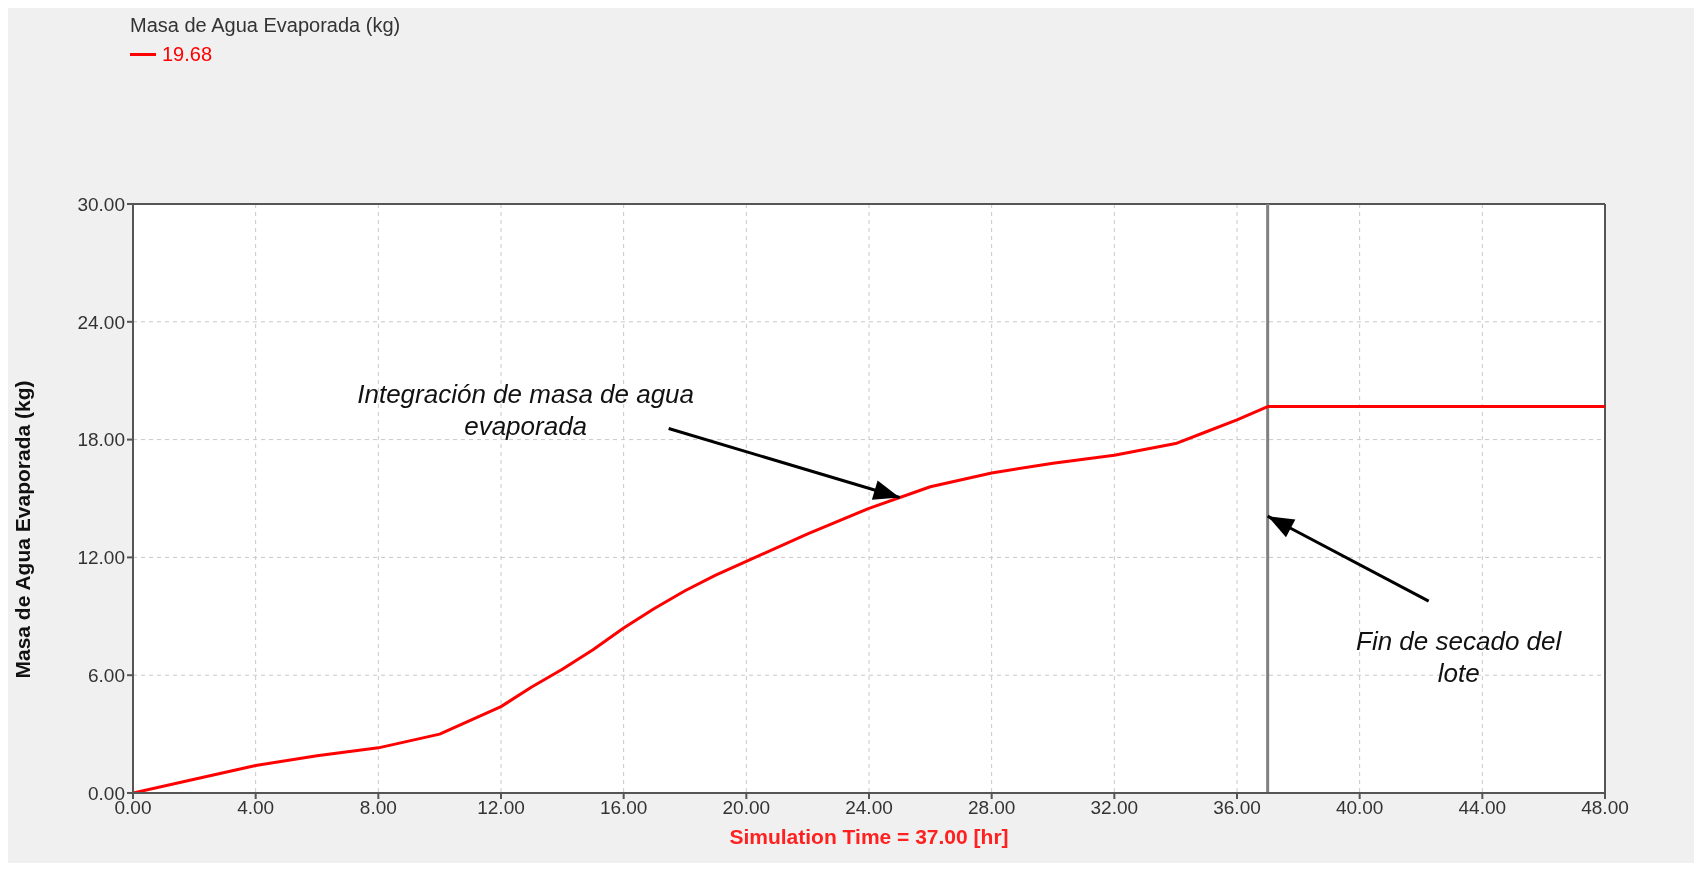 This screenshot has height=871, width=1702. What do you see at coordinates (1114, 808) in the screenshot?
I see `x-tick-label: 32.00` at bounding box center [1114, 808].